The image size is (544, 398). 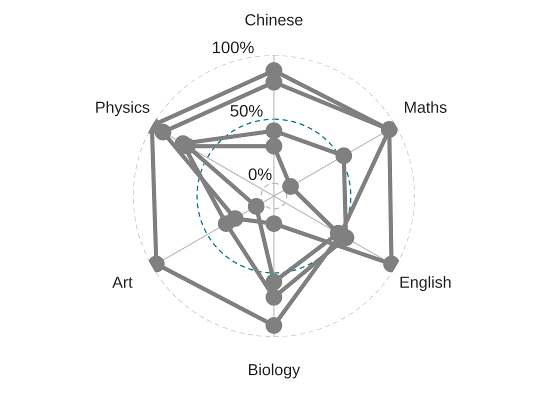 What do you see at coordinates (425, 107) in the screenshot?
I see `spoke-label: Maths` at bounding box center [425, 107].